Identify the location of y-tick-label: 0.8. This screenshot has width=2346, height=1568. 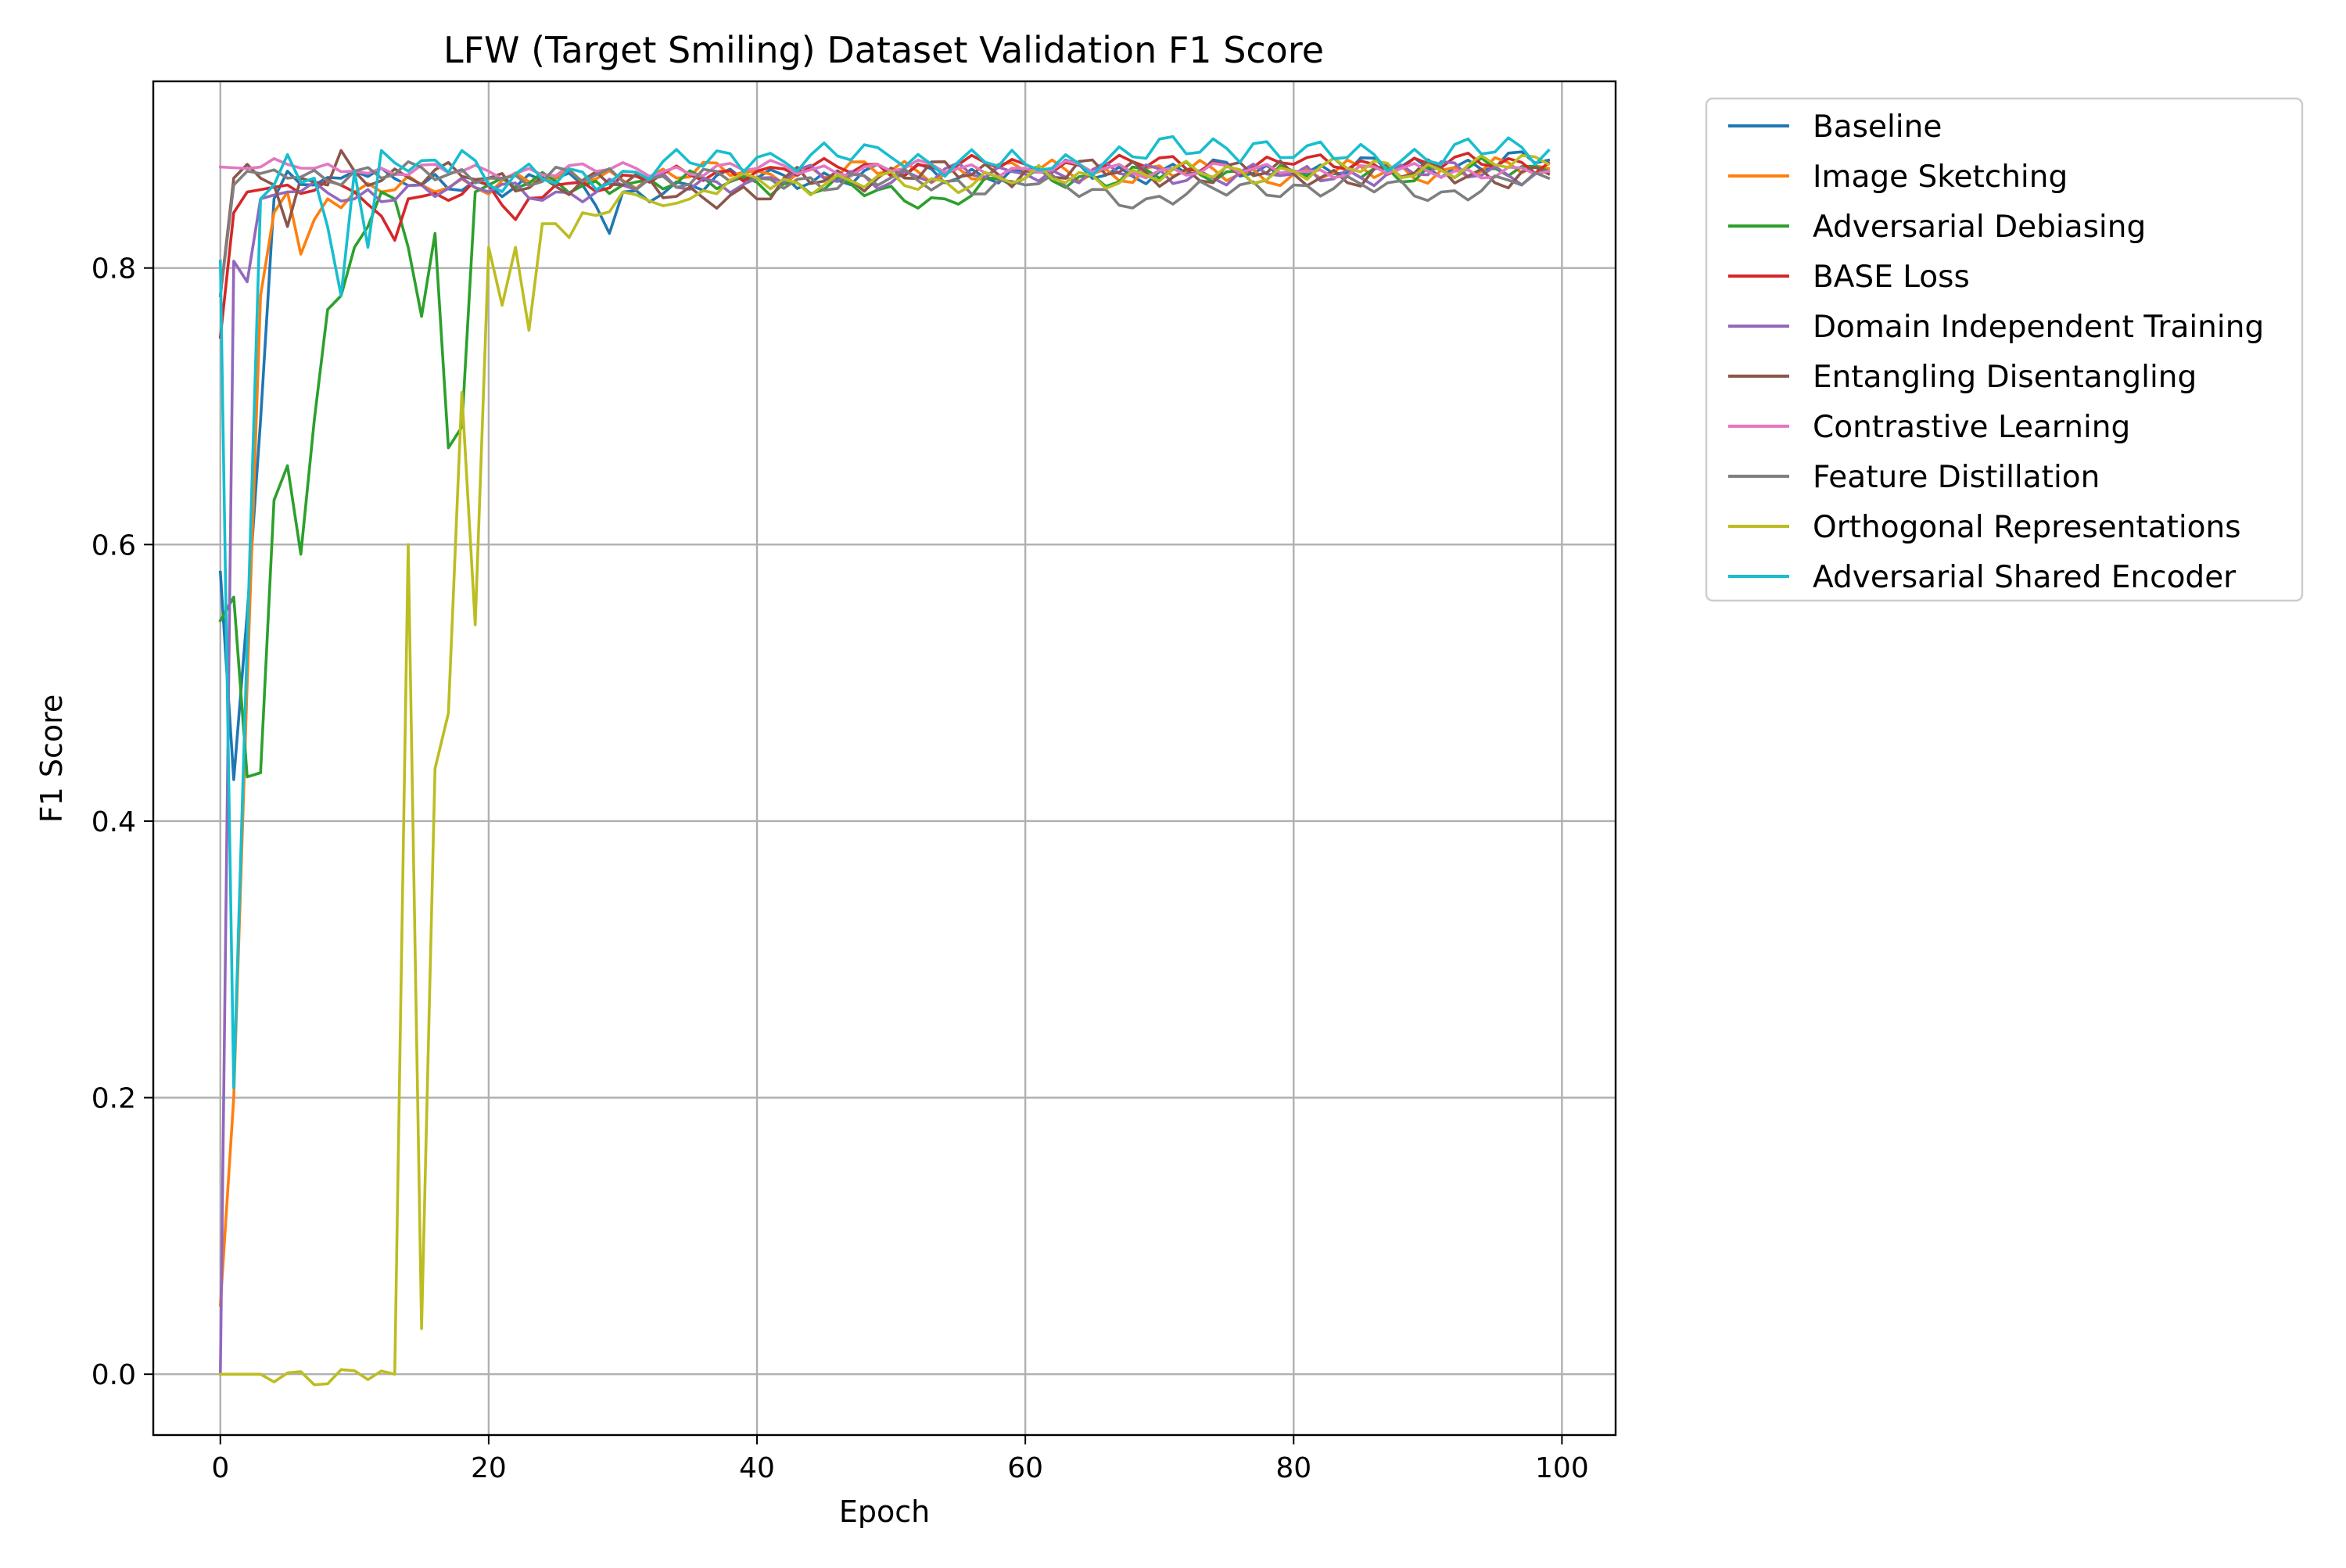
(114, 269).